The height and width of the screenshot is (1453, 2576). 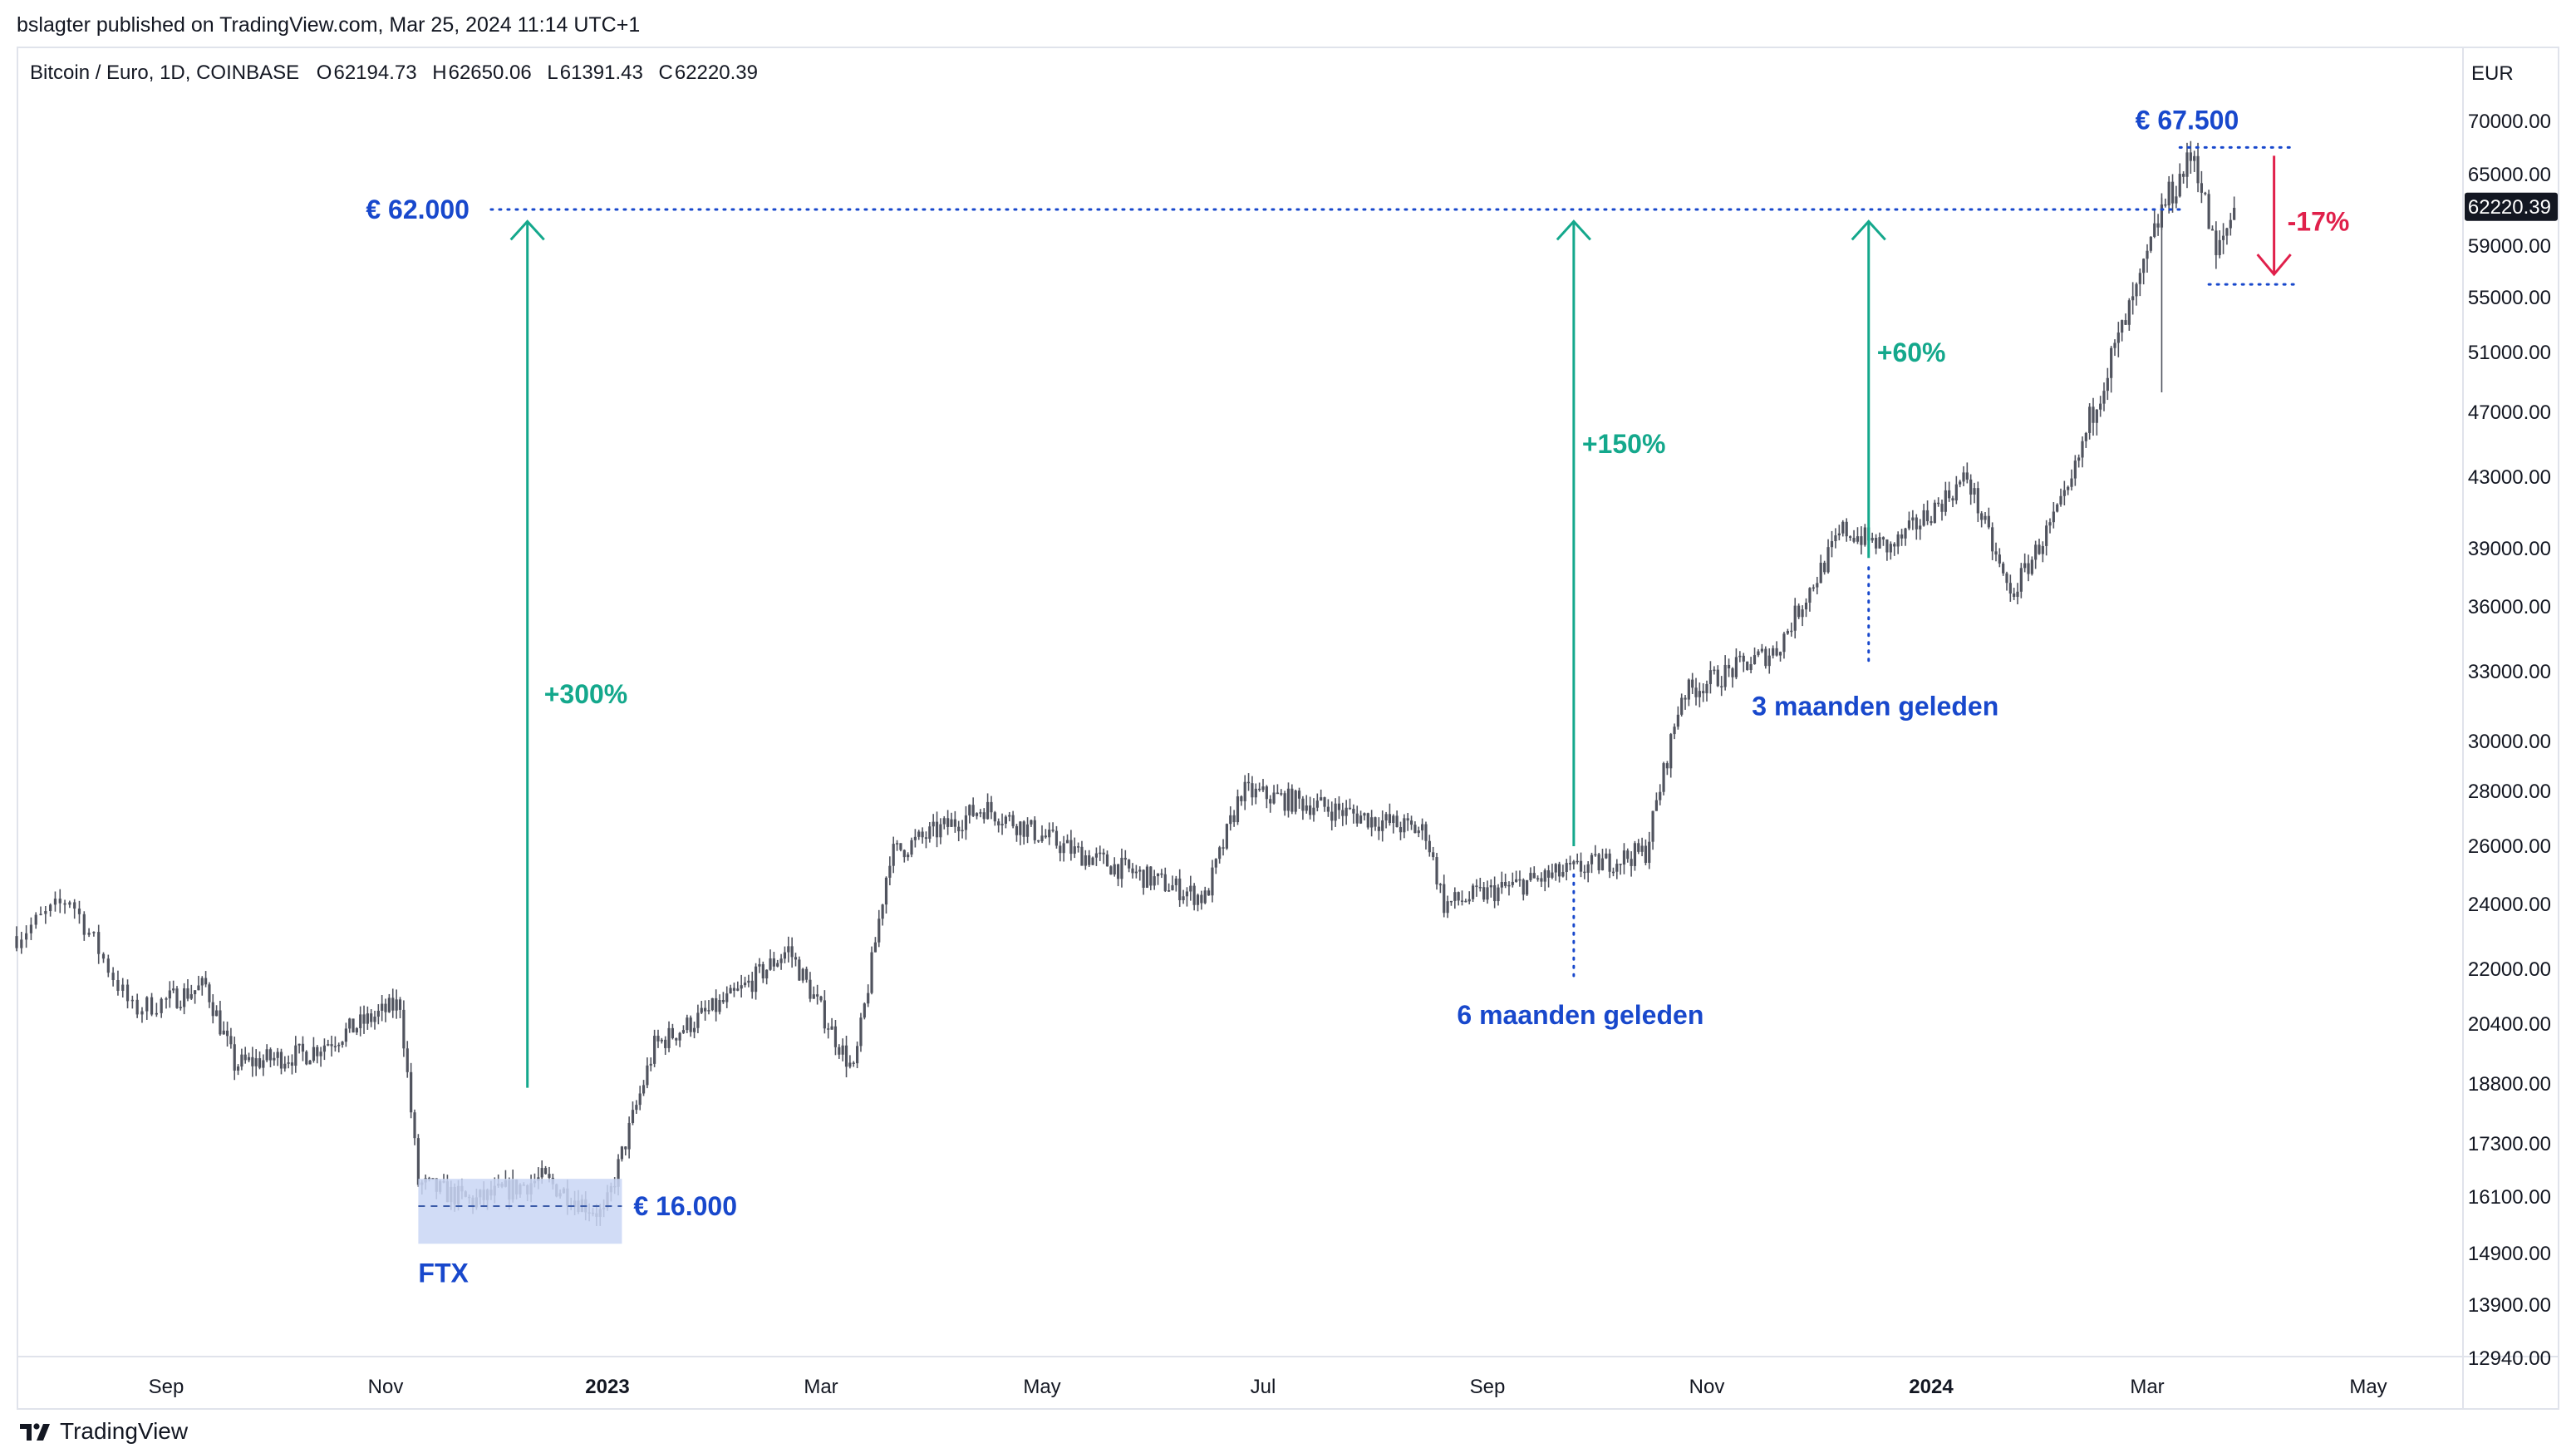 I want to click on label-ftx: FTX, so click(x=444, y=1273).